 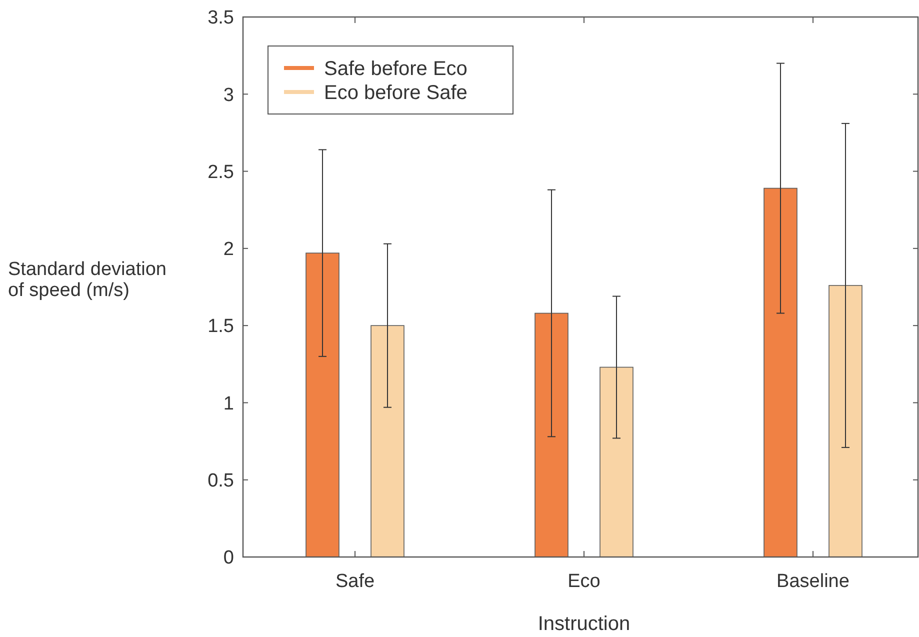 I want to click on x-axis-title: Instruction, so click(x=584, y=624).